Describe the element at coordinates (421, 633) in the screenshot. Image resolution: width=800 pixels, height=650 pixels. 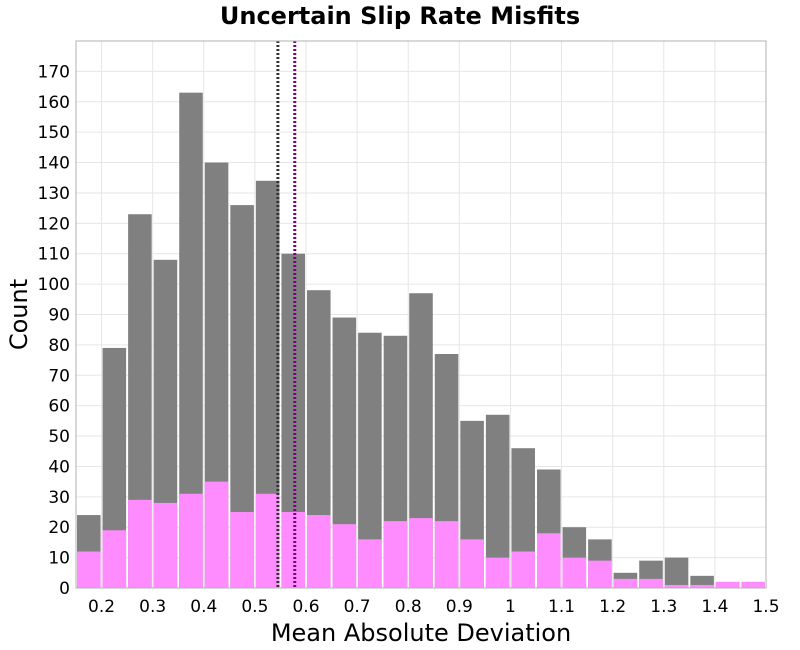
I see `x-axis-label: Mean Absolute Deviation` at that location.